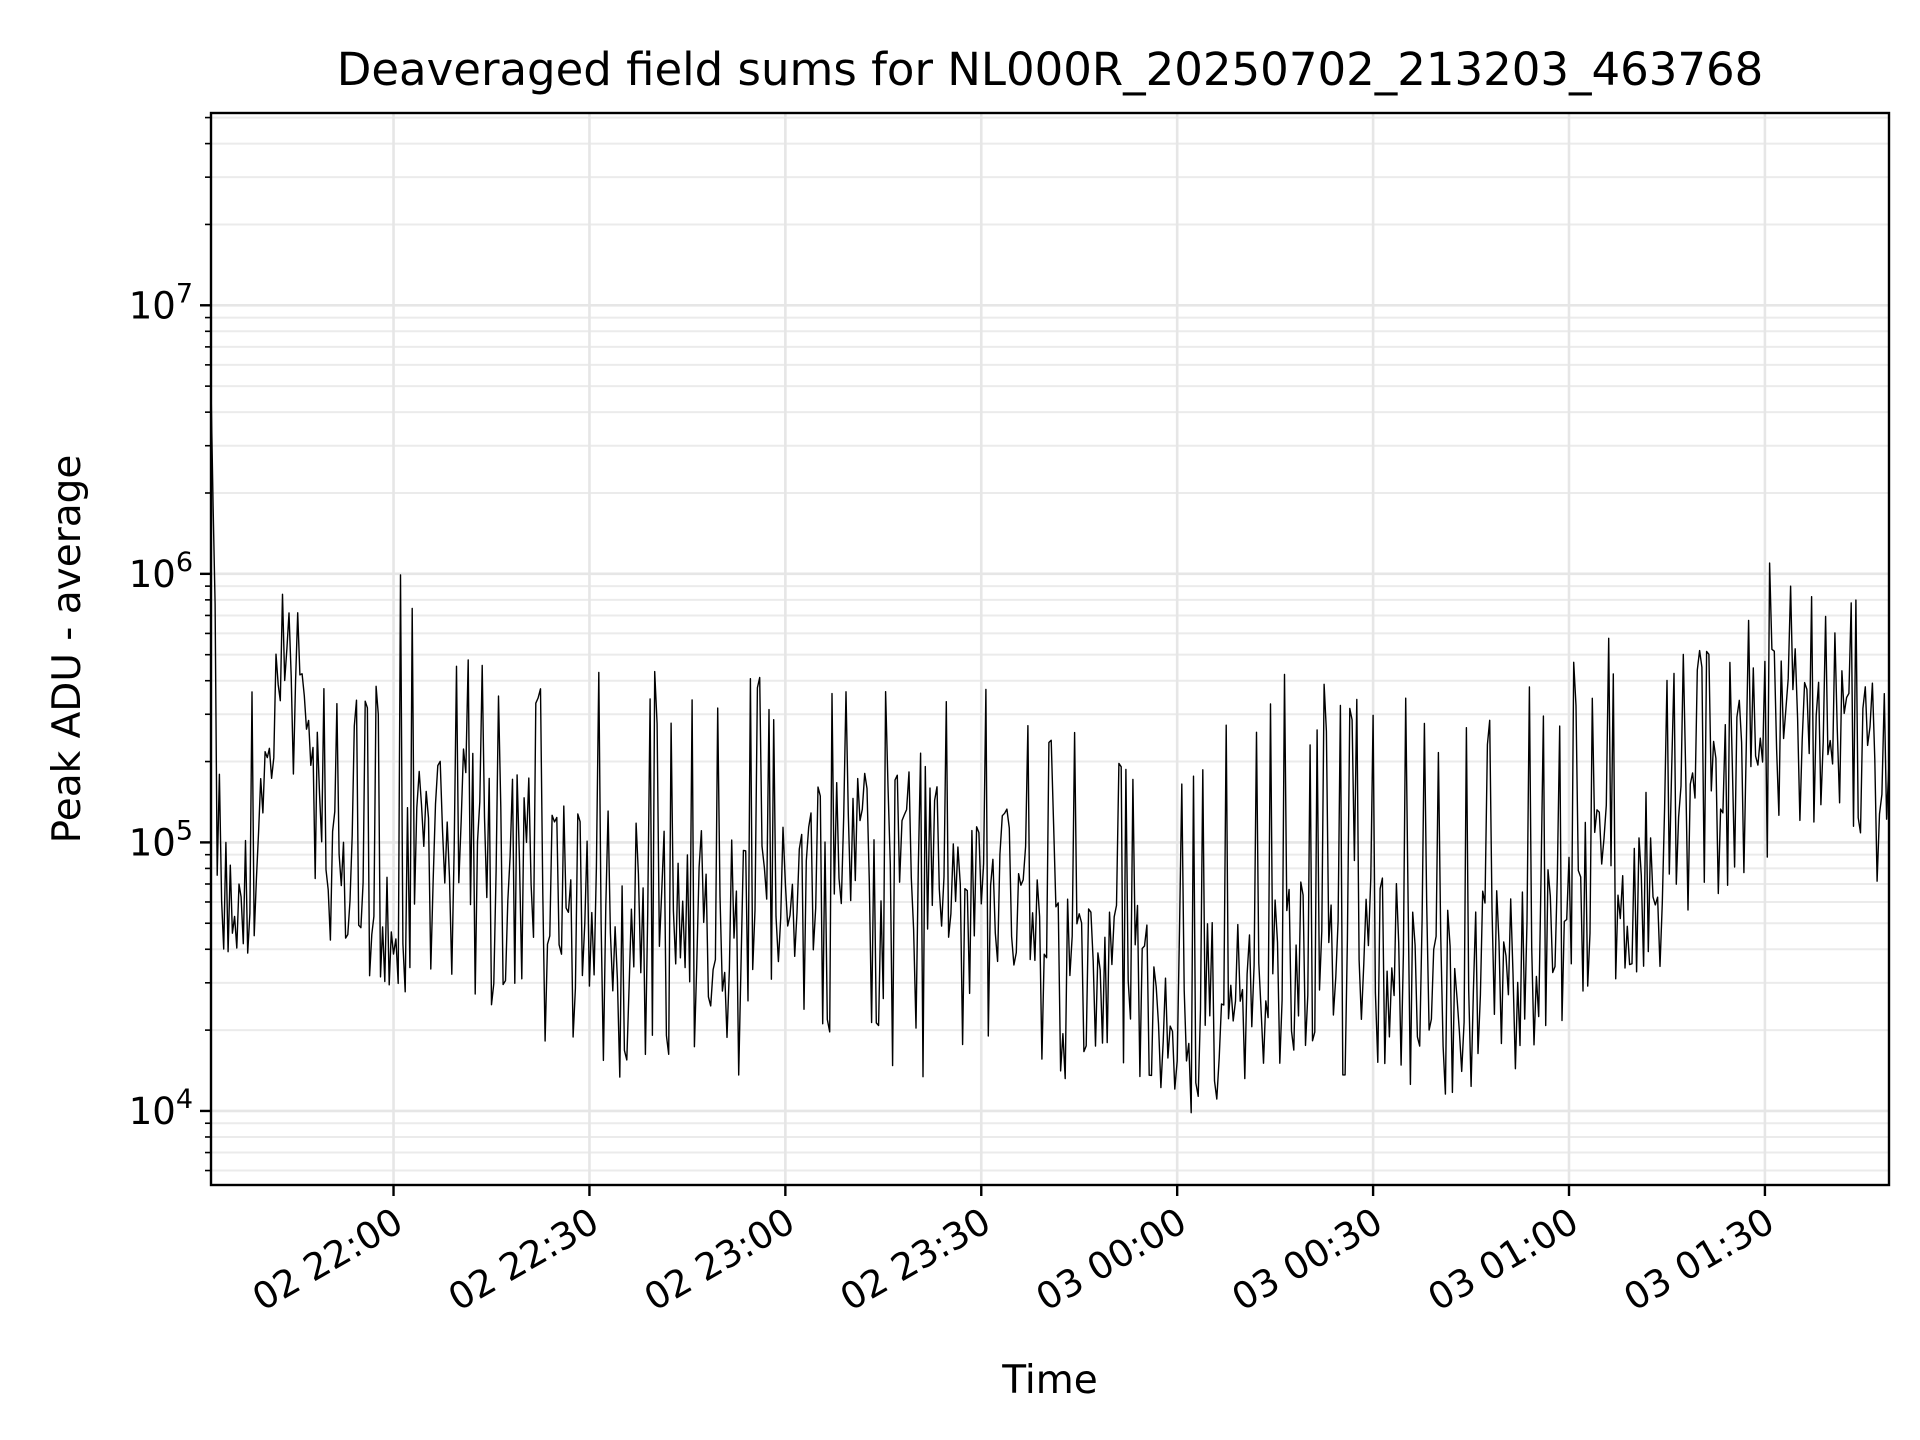 The height and width of the screenshot is (1440, 1920). What do you see at coordinates (161, 302) in the screenshot?
I see `y-tick-label: 10⁷` at bounding box center [161, 302].